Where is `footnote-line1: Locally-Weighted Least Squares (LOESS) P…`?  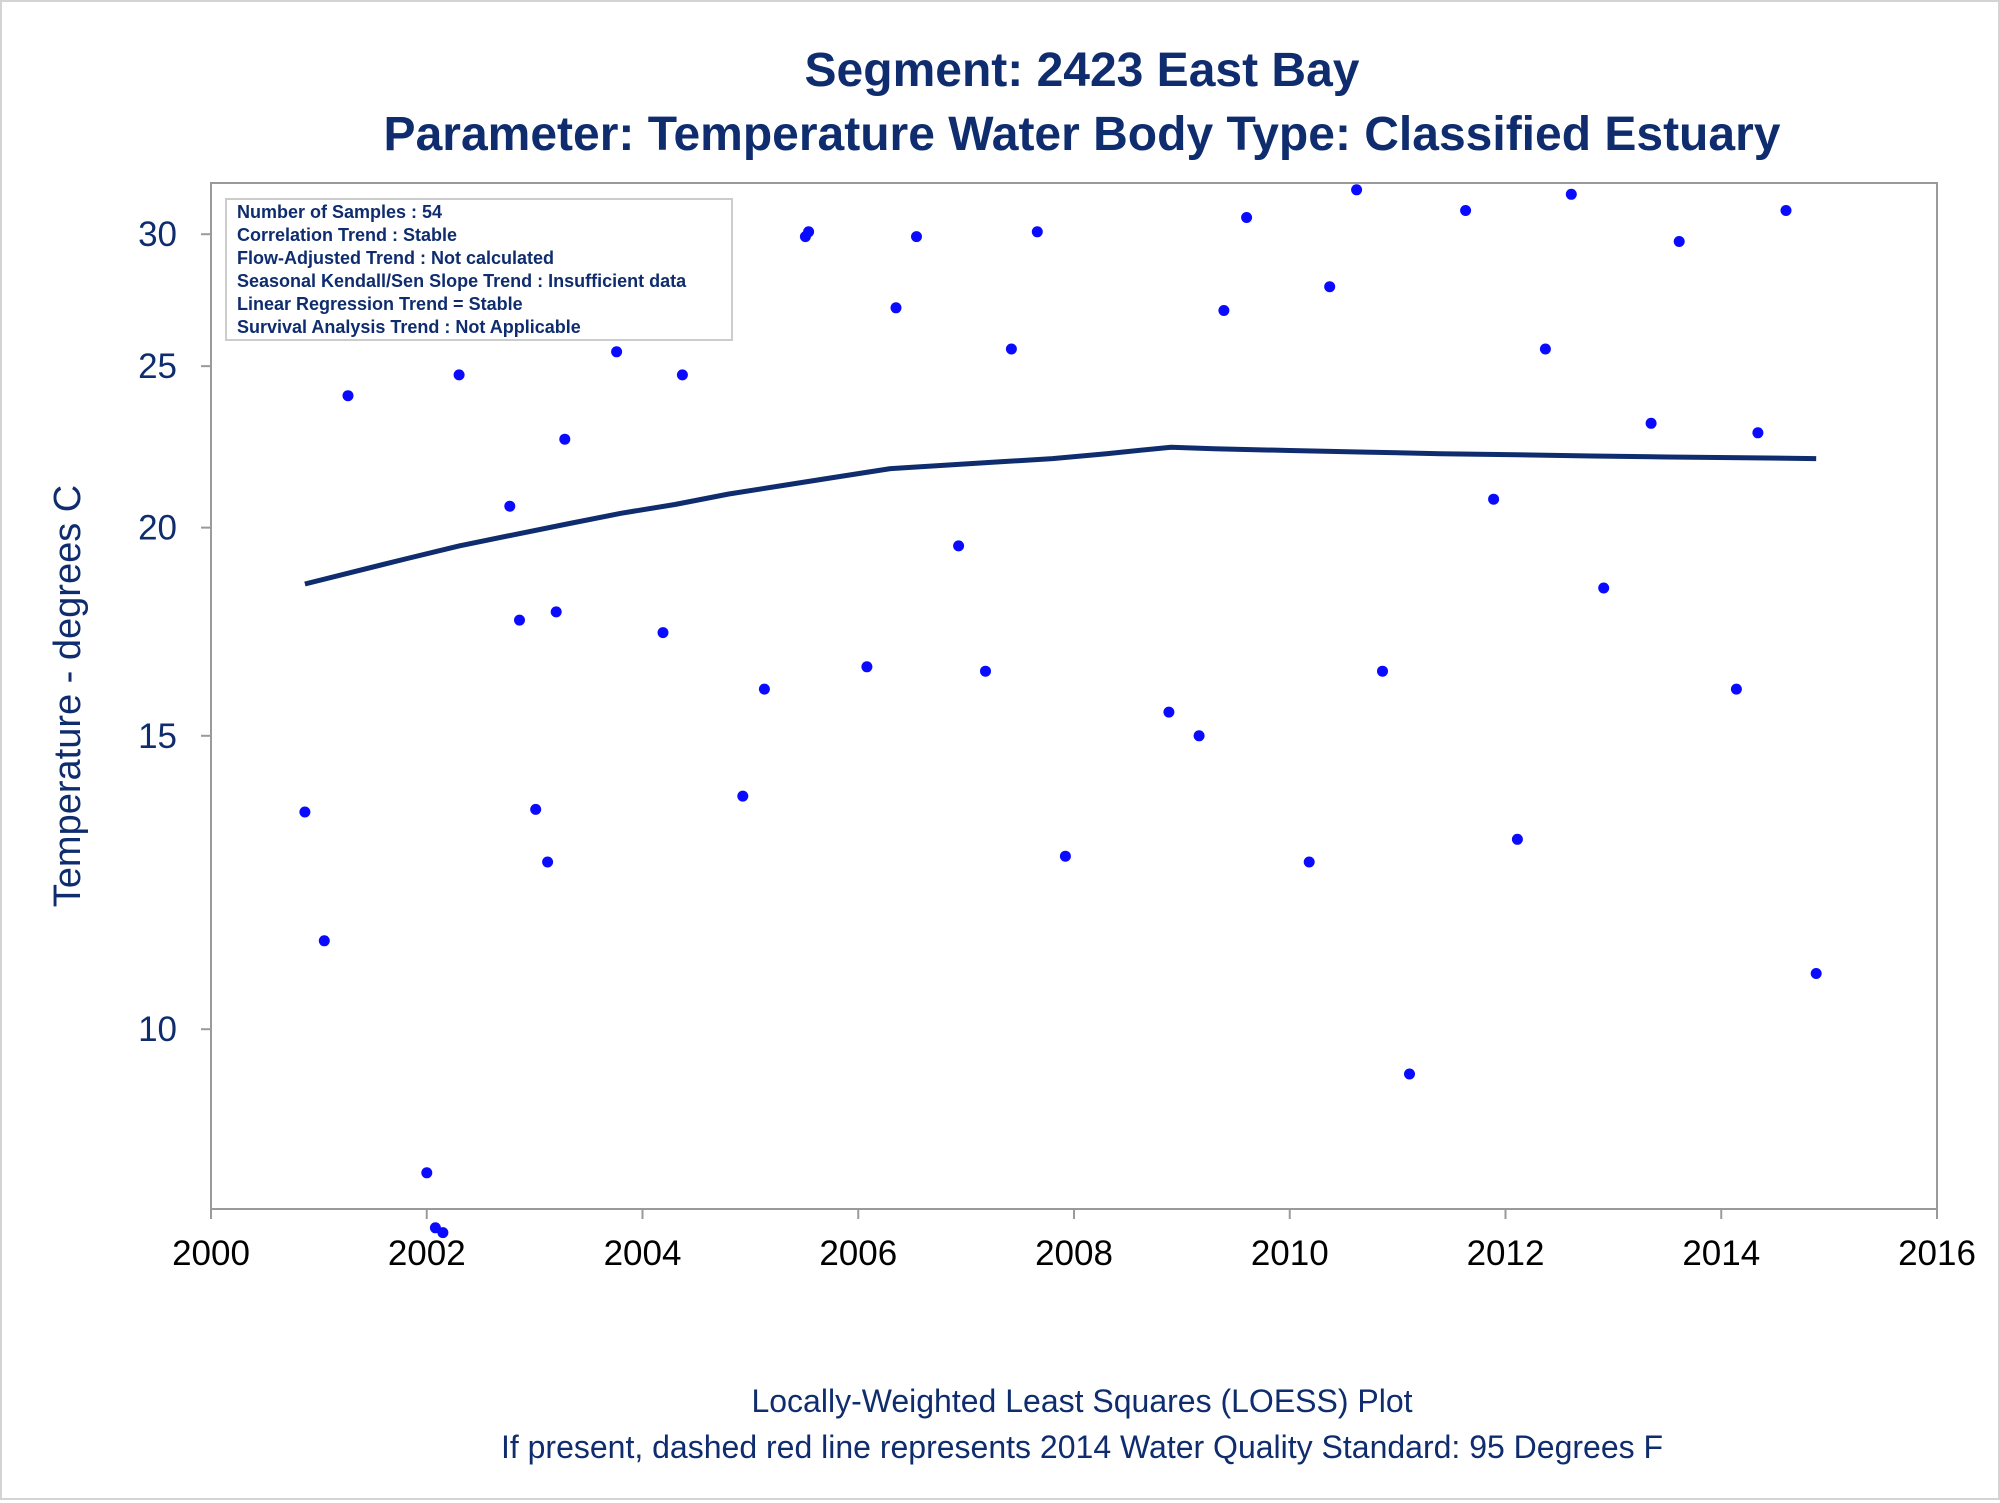 footnote-line1: Locally-Weighted Least Squares (LOESS) P… is located at coordinates (1081, 1401).